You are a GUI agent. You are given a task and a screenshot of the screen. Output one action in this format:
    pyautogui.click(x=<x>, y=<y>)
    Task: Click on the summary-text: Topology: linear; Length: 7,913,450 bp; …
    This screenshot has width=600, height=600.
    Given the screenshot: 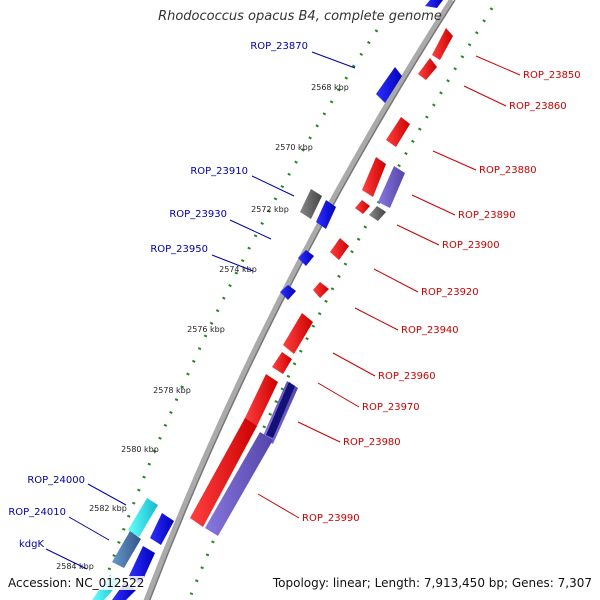 What is the action you would take?
    pyautogui.click(x=432, y=583)
    